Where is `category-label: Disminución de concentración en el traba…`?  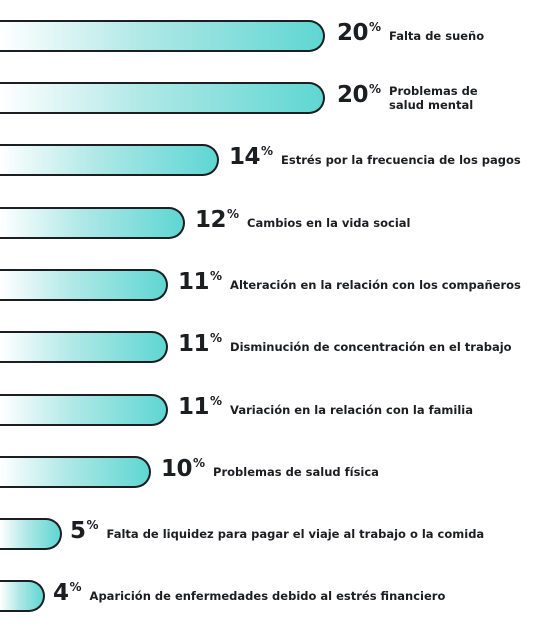
category-label: Disminución de concentración en el traba… is located at coordinates (371, 347).